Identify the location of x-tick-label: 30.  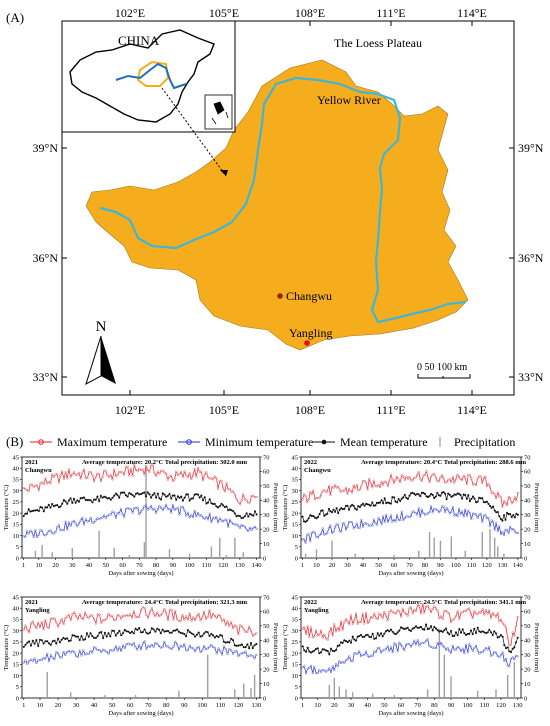
(347, 565).